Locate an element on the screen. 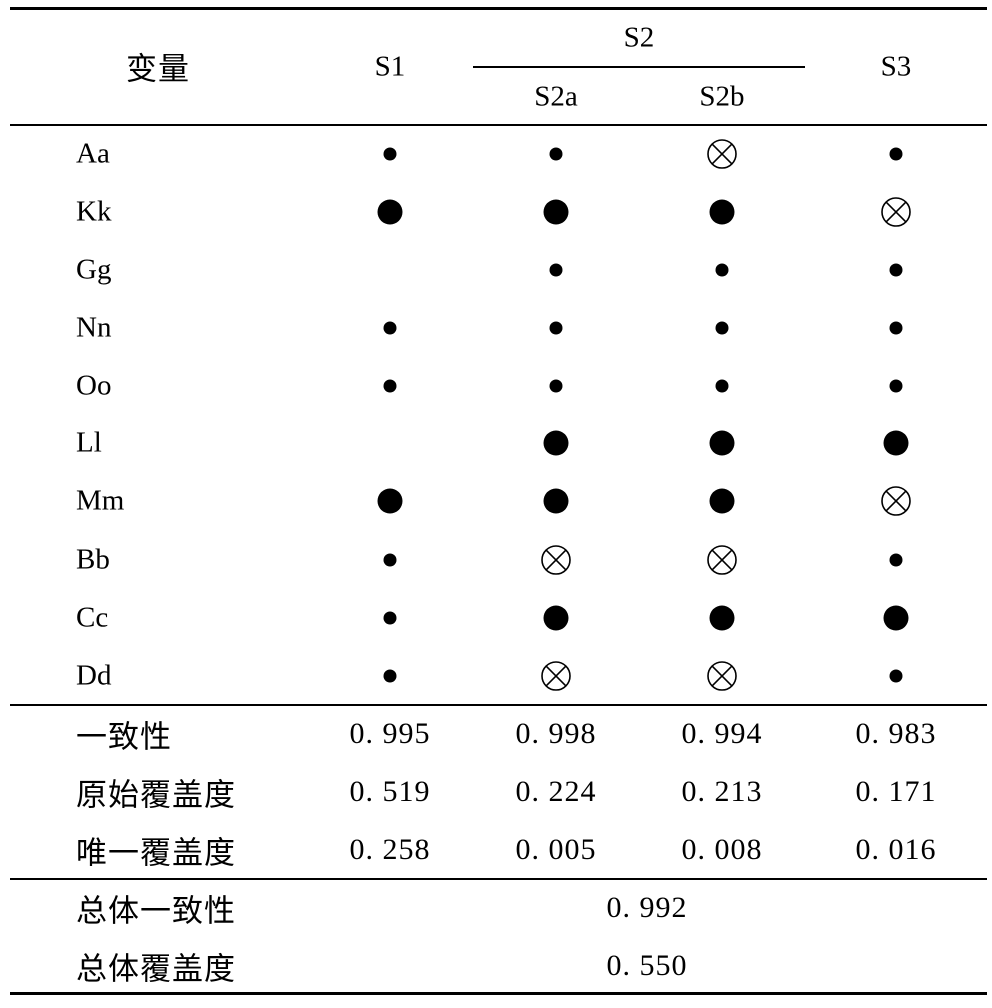  metric-value: 0. 213 is located at coordinates (722, 791).